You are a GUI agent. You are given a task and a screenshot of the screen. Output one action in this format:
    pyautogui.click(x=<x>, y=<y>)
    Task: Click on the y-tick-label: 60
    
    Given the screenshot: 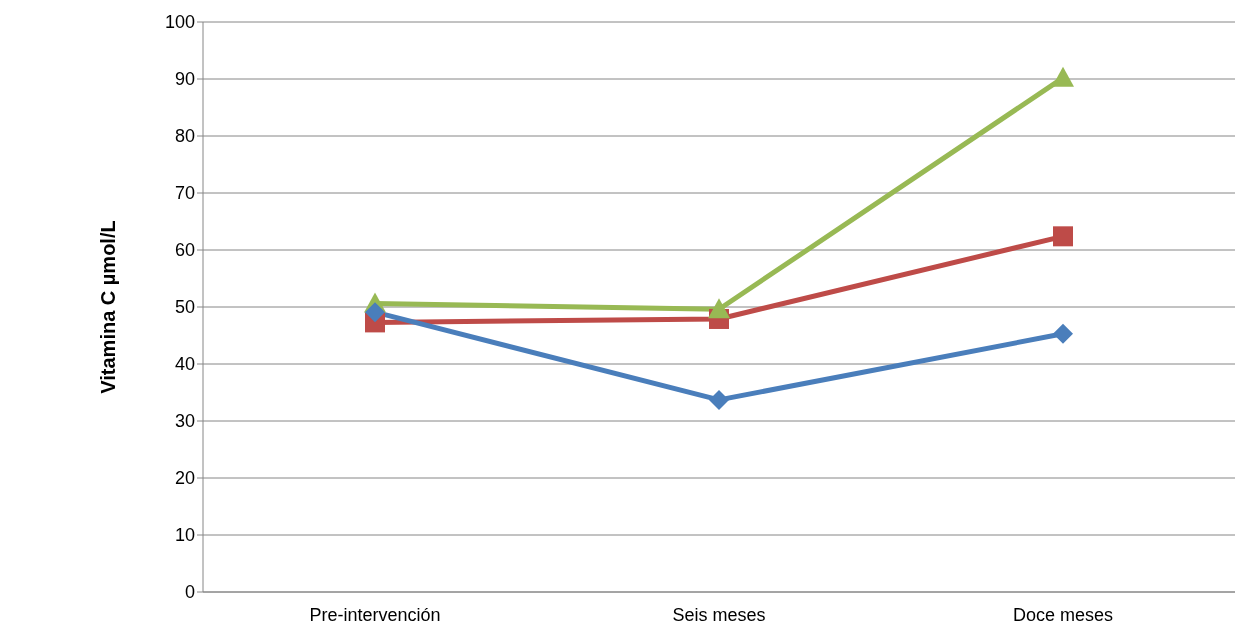 What is the action you would take?
    pyautogui.click(x=184, y=250)
    